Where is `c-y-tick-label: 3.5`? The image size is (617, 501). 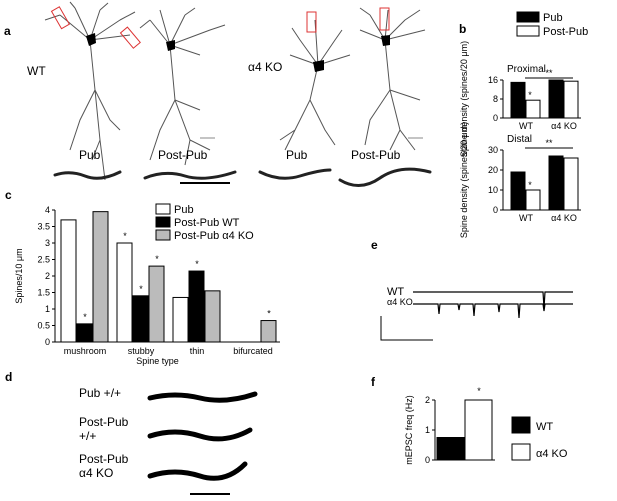
c-y-tick-label: 3.5 is located at coordinates (43, 227).